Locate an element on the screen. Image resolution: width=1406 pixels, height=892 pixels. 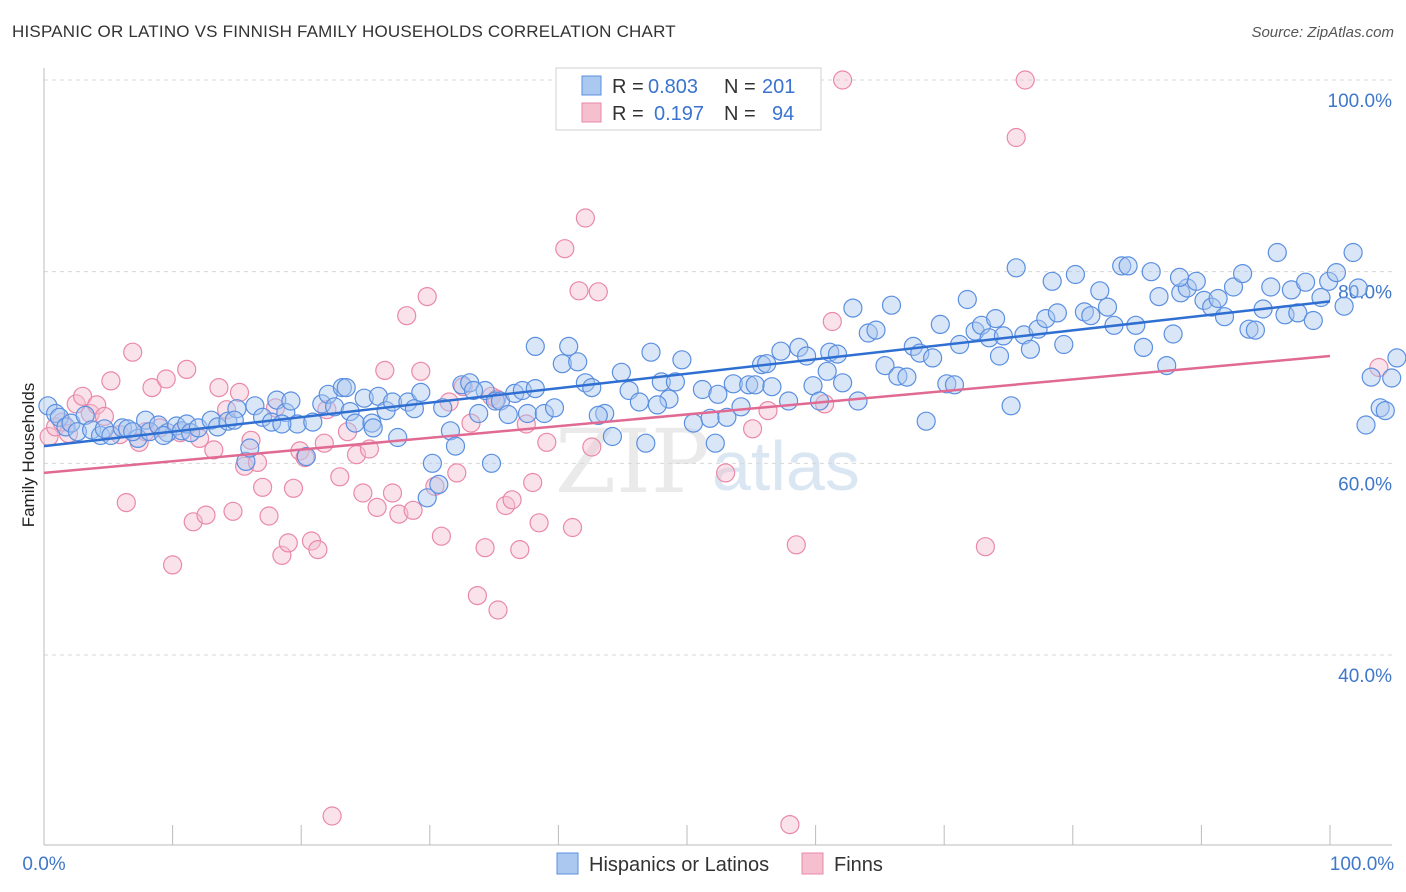
stats-r-value-pink: 0.197 is located at coordinates (679, 114).